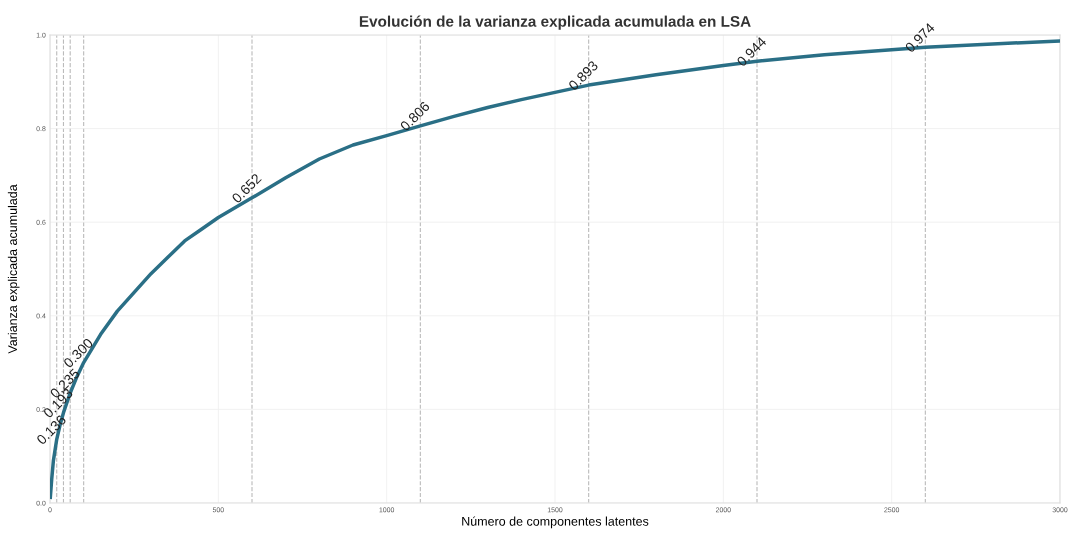 Image resolution: width=1078 pixels, height=545 pixels. What do you see at coordinates (555, 22) in the screenshot?
I see `chart-title: Evolución de la varianza explicada acumulada en LSA` at bounding box center [555, 22].